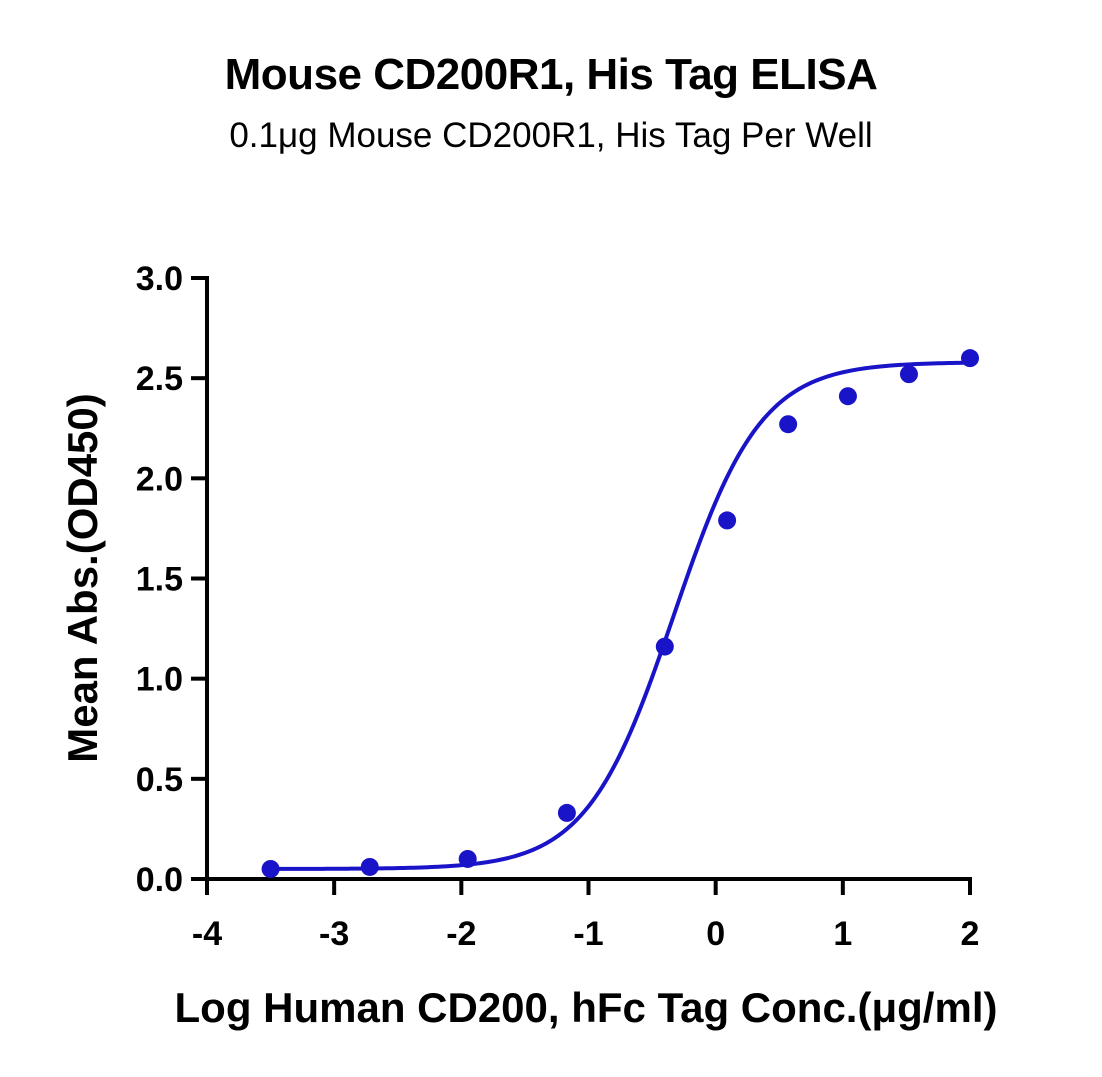  What do you see at coordinates (842, 934) in the screenshot?
I see `x-tick-label: 1` at bounding box center [842, 934].